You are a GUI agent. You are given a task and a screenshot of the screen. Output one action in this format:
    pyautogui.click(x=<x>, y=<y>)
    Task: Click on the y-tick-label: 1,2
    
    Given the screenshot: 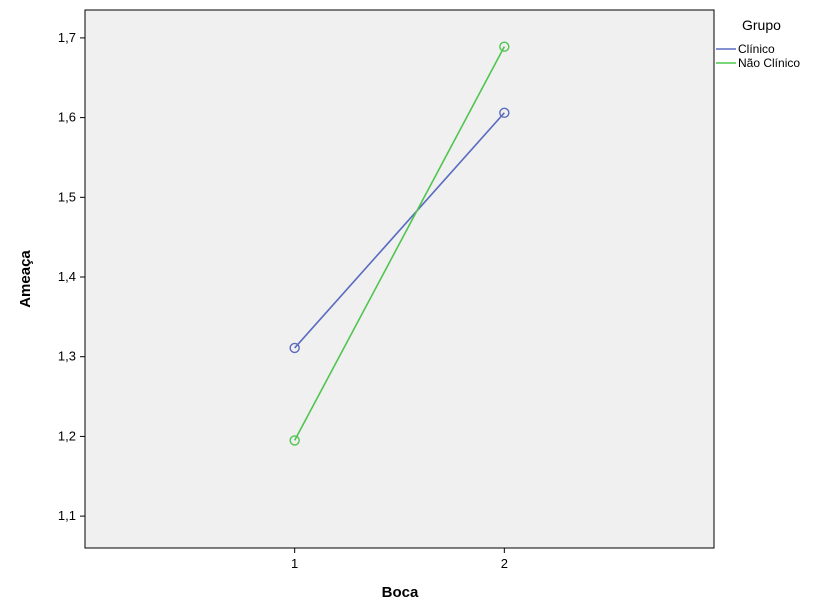 What is the action you would take?
    pyautogui.click(x=67, y=435)
    